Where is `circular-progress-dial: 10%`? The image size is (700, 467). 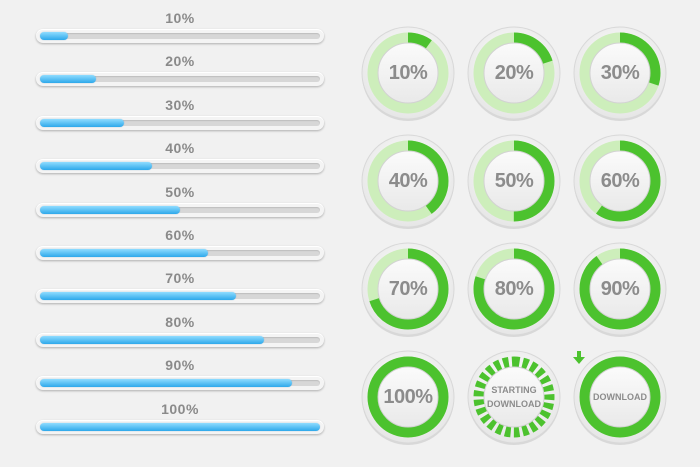
circular-progress-dial: 10% is located at coordinates (408, 73).